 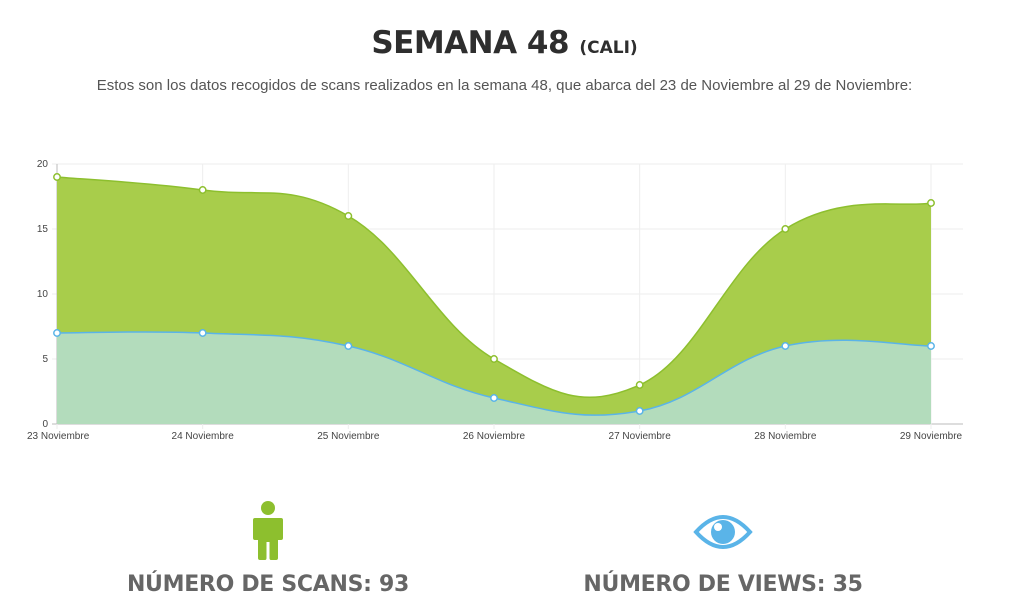 I want to click on x-tick-label: 24 Noviembre, so click(x=203, y=436).